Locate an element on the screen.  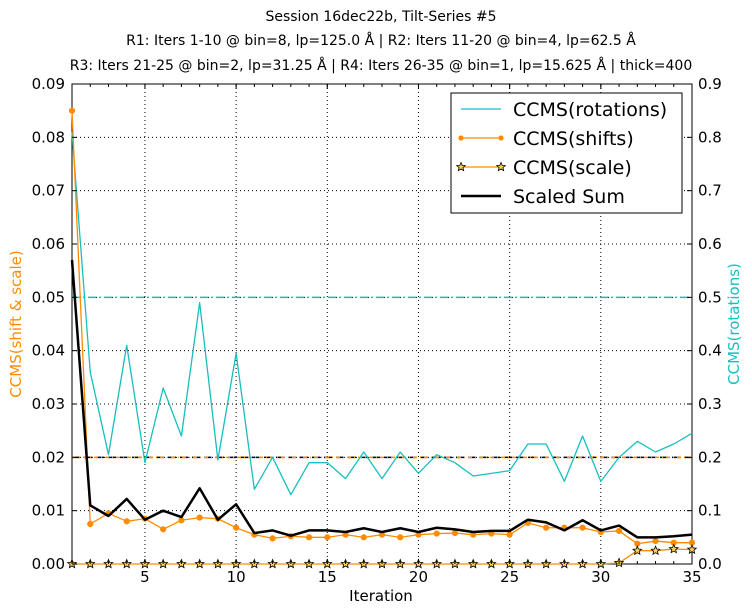
y-right-tick-label: 0.0 is located at coordinates (710, 564).